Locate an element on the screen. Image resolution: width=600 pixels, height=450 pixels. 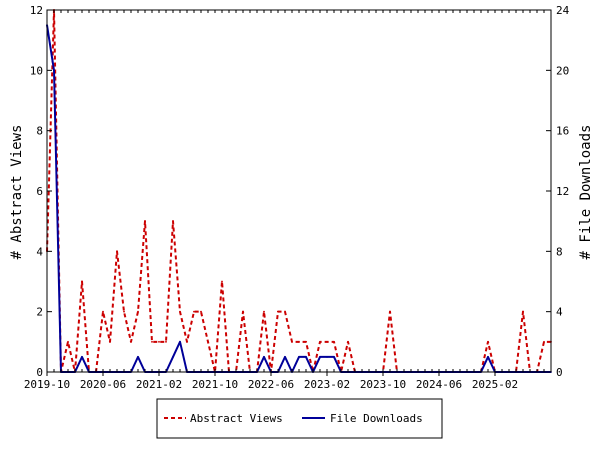
y-right-tick-label: 12 is located at coordinates (562, 191).